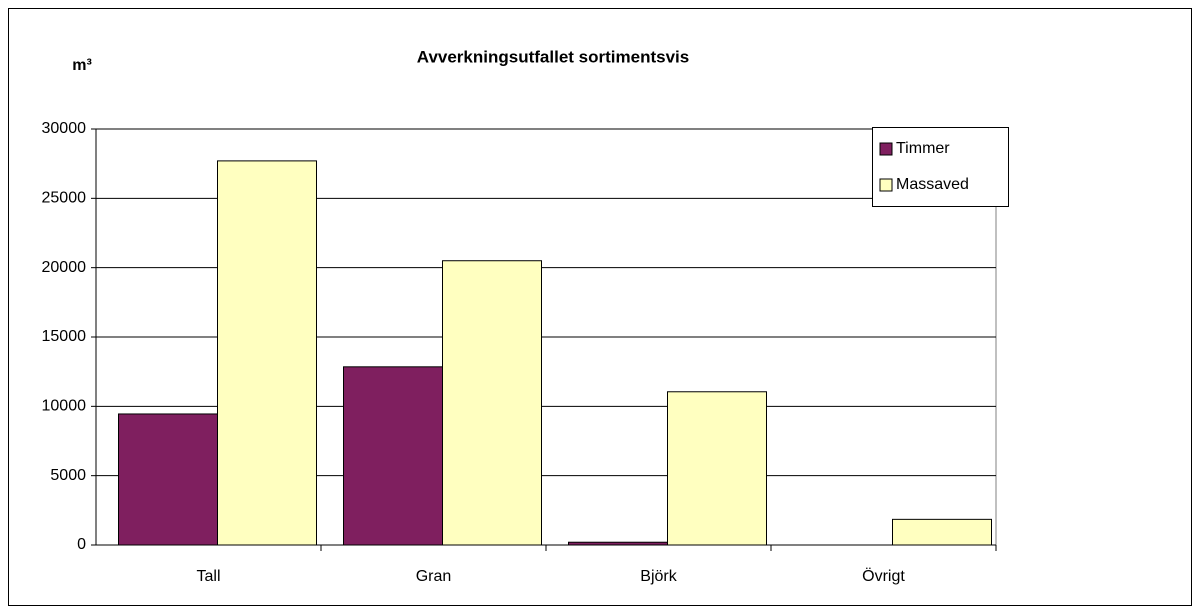 This screenshot has height=614, width=1200. What do you see at coordinates (208, 576) in the screenshot?
I see `x-tick-label: Tall` at bounding box center [208, 576].